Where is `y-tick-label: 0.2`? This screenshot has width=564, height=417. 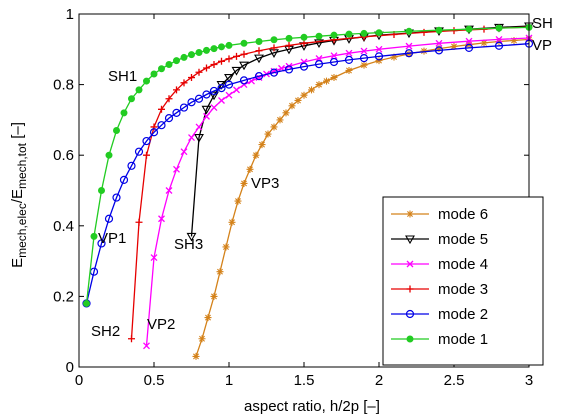
y-tick-label: 0.2 is located at coordinates (63, 296).